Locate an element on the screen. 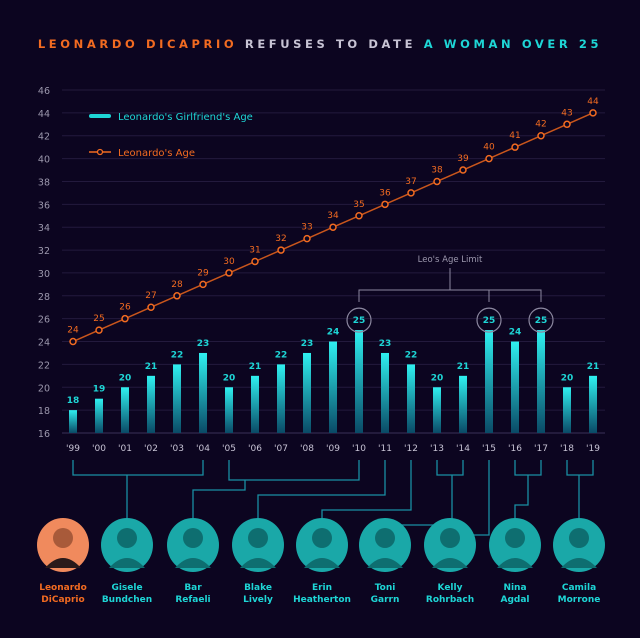 This screenshot has width=640, height=638. bar-'07 is located at coordinates (281, 398).